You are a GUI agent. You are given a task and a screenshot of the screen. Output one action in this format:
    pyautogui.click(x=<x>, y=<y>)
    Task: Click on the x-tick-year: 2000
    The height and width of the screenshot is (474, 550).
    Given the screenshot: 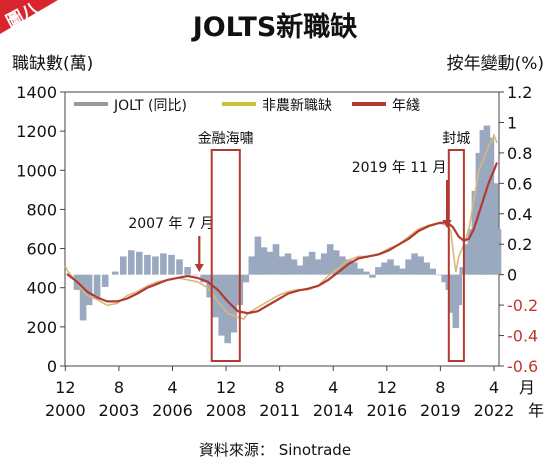 What is the action you would take?
    pyautogui.click(x=65, y=410)
    